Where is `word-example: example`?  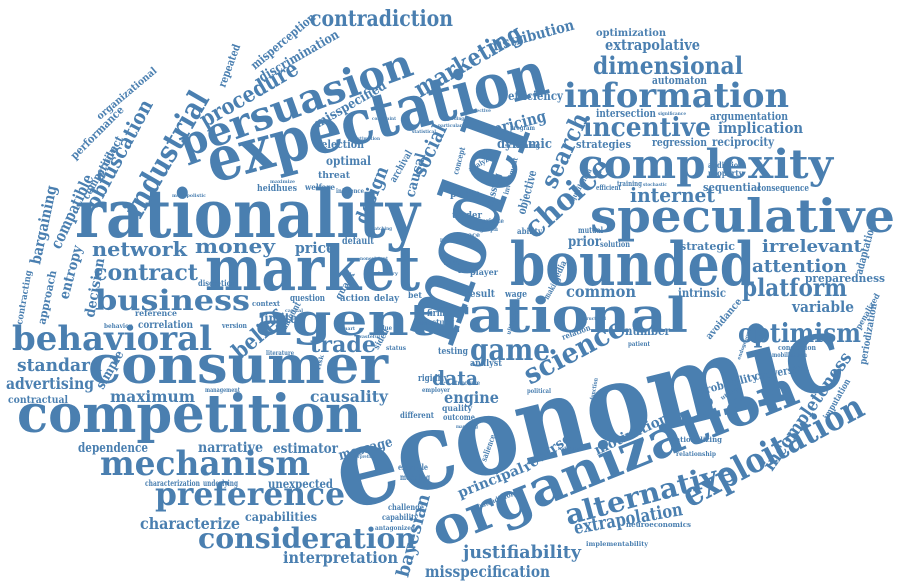 word-example: example is located at coordinates (413, 467).